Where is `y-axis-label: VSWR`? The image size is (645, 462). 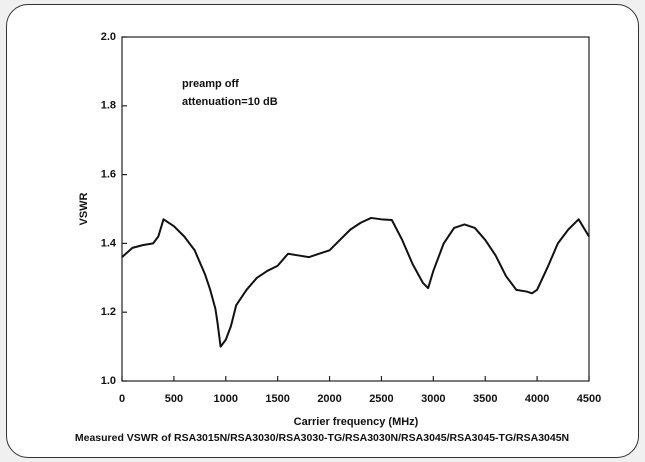
y-axis-label: VSWR is located at coordinates (84, 208).